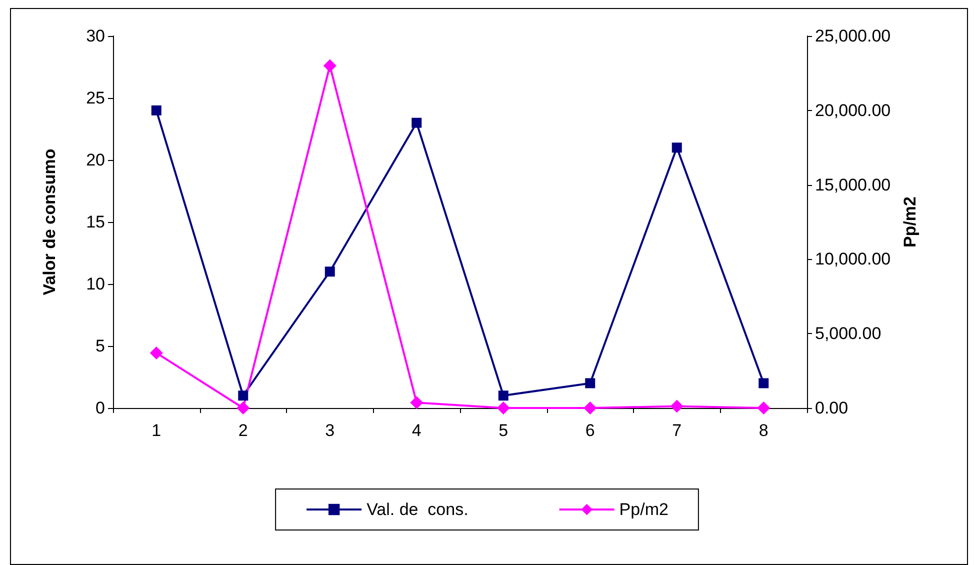 The image size is (974, 565). I want to click on y2-axis-title: Pp/m2, so click(910, 222).